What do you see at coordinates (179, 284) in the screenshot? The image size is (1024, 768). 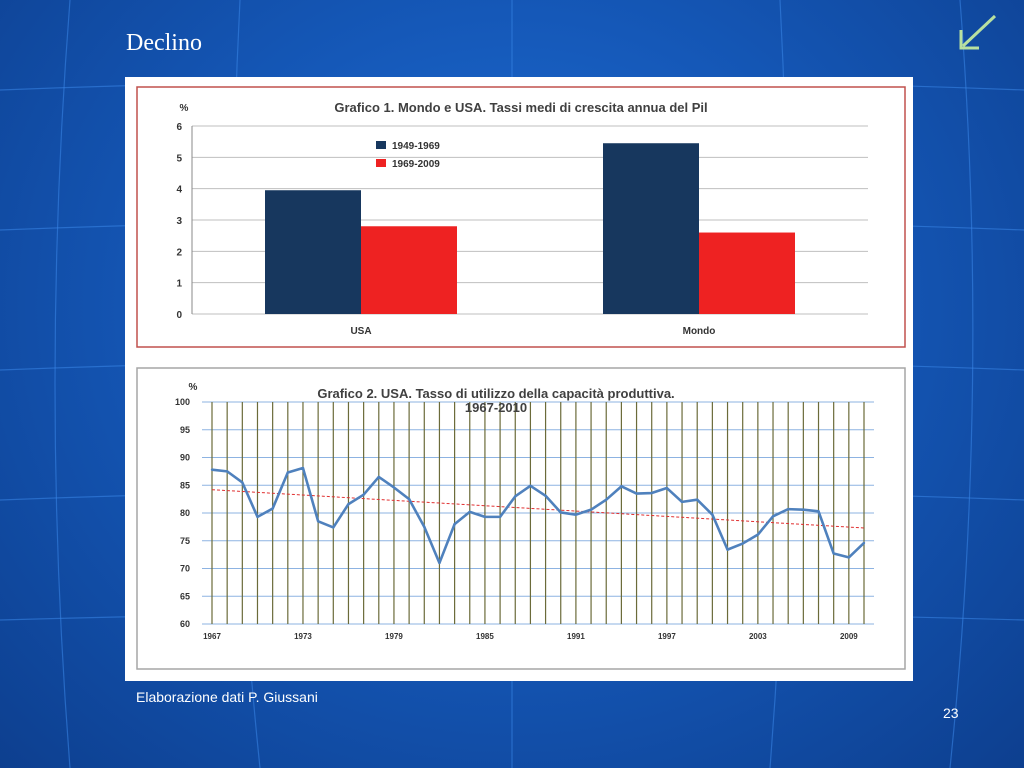 I see `chart1-ytick-label: 1` at bounding box center [179, 284].